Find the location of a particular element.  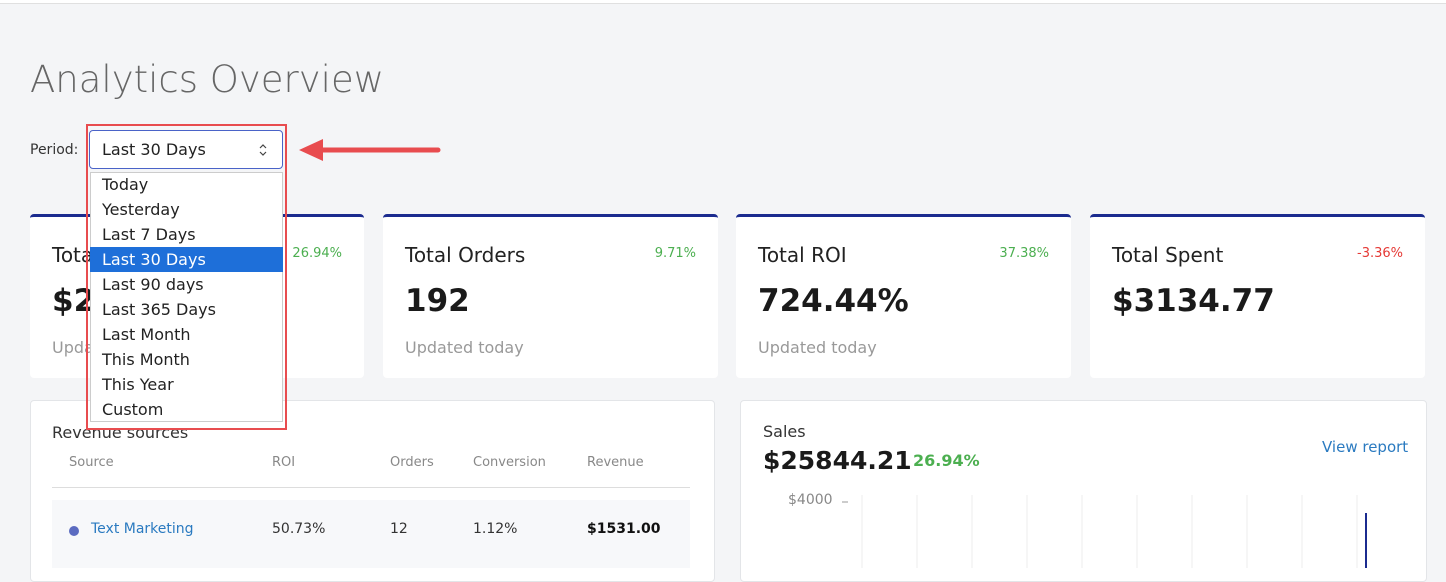

card-change: 26.94% is located at coordinates (317, 253).